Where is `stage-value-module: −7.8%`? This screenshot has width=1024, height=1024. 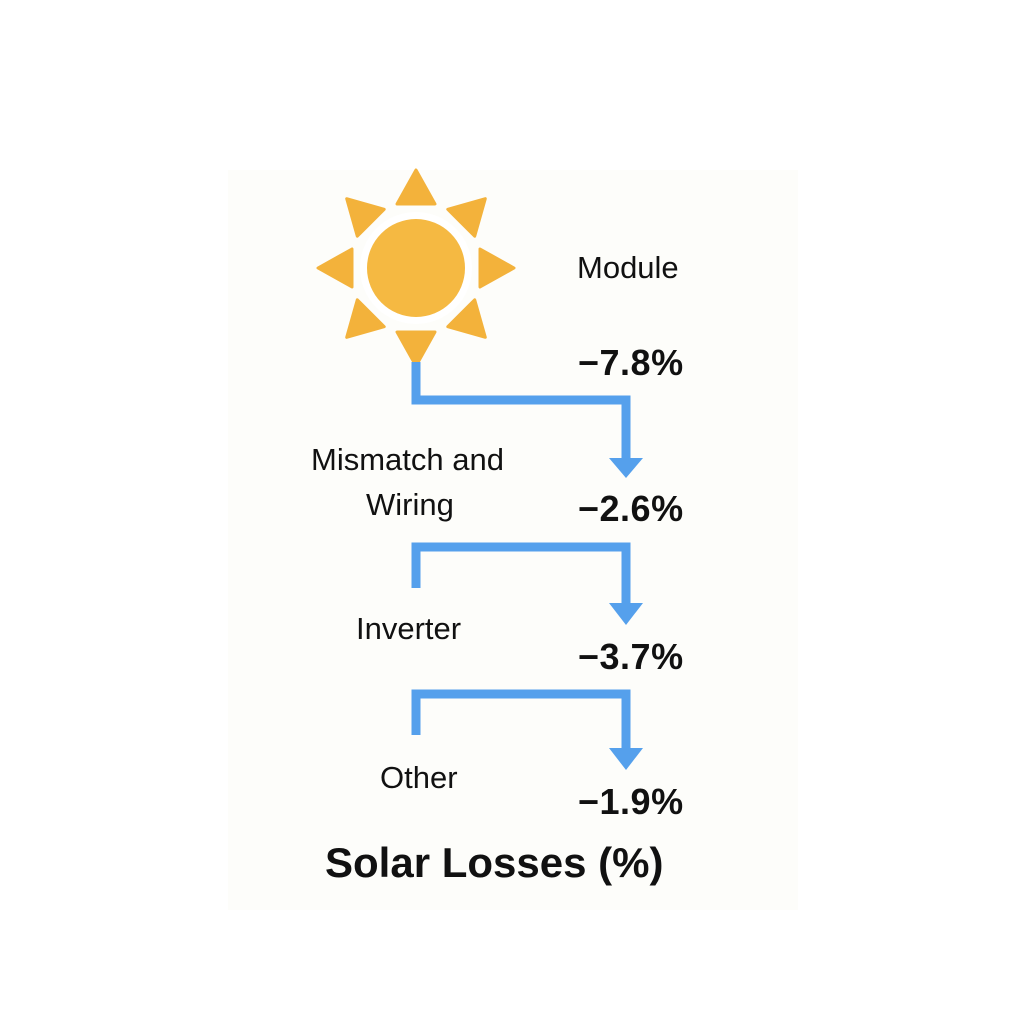
stage-value-module: −7.8% is located at coordinates (631, 362).